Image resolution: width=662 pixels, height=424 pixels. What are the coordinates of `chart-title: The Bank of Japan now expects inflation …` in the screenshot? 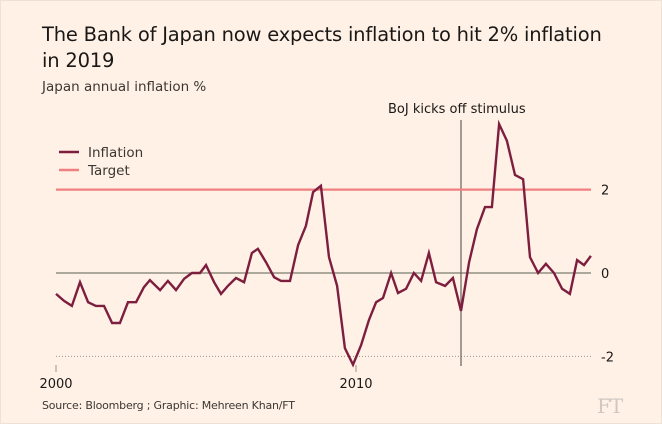 It's located at (322, 47).